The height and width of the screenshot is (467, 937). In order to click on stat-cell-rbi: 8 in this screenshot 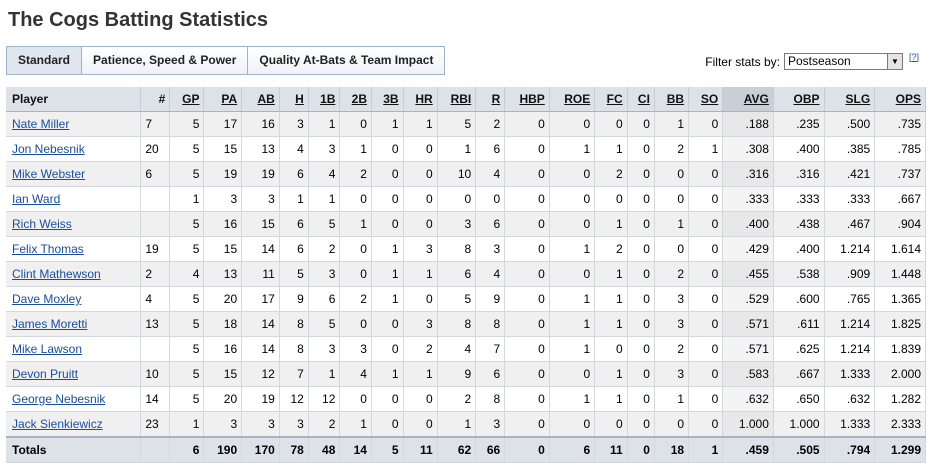, I will do `click(457, 249)`.